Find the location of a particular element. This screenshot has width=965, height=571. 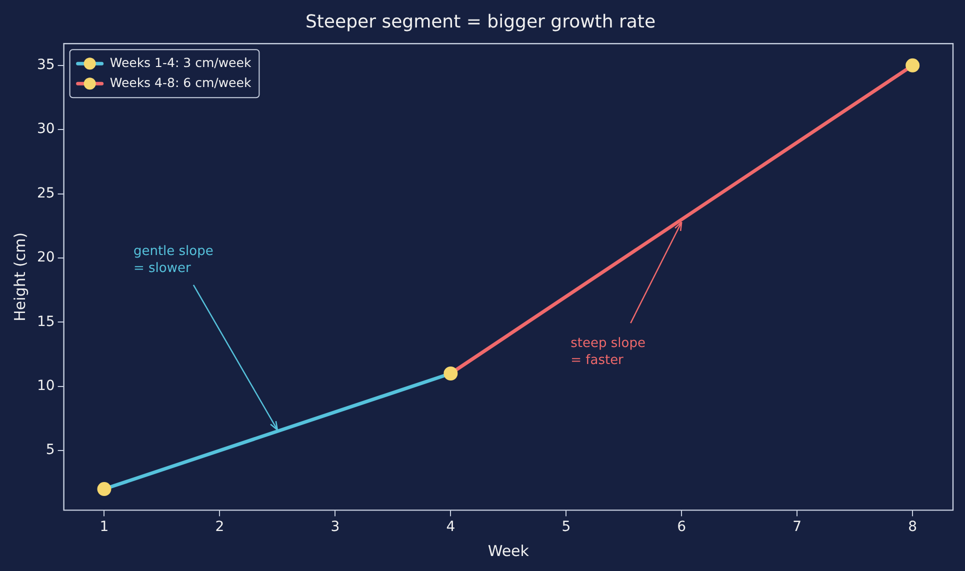

chart-title: Steeper segment = bigger growth rate is located at coordinates (480, 21).